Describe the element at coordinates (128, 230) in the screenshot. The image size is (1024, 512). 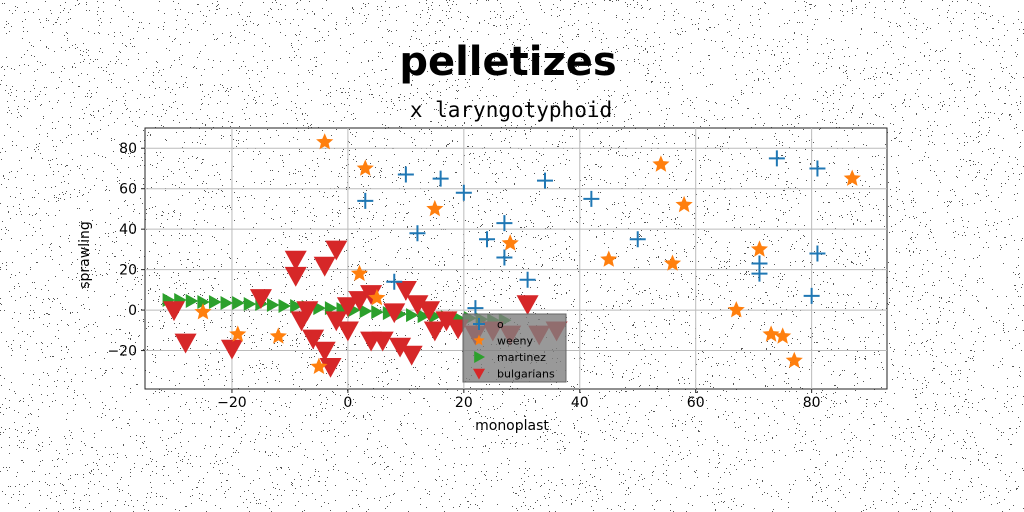
I see `y-tick-label: 40` at that location.